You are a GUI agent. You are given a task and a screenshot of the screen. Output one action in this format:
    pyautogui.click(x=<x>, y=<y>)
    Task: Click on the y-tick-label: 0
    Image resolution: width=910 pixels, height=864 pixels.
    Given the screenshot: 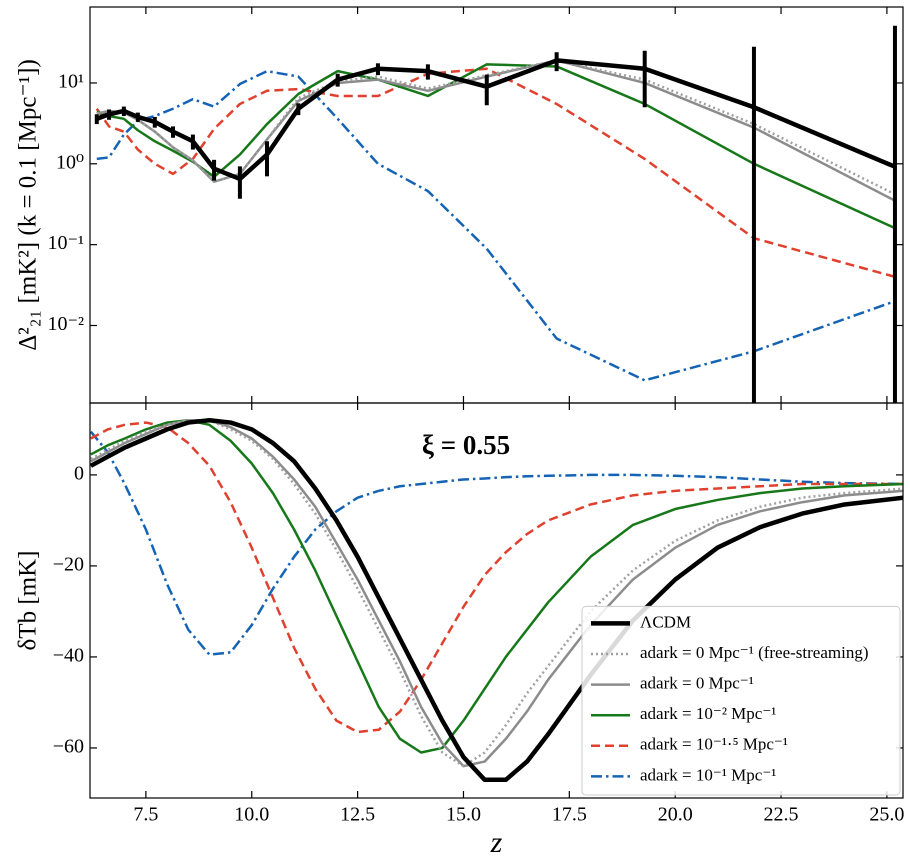 What is the action you would take?
    pyautogui.click(x=79, y=473)
    